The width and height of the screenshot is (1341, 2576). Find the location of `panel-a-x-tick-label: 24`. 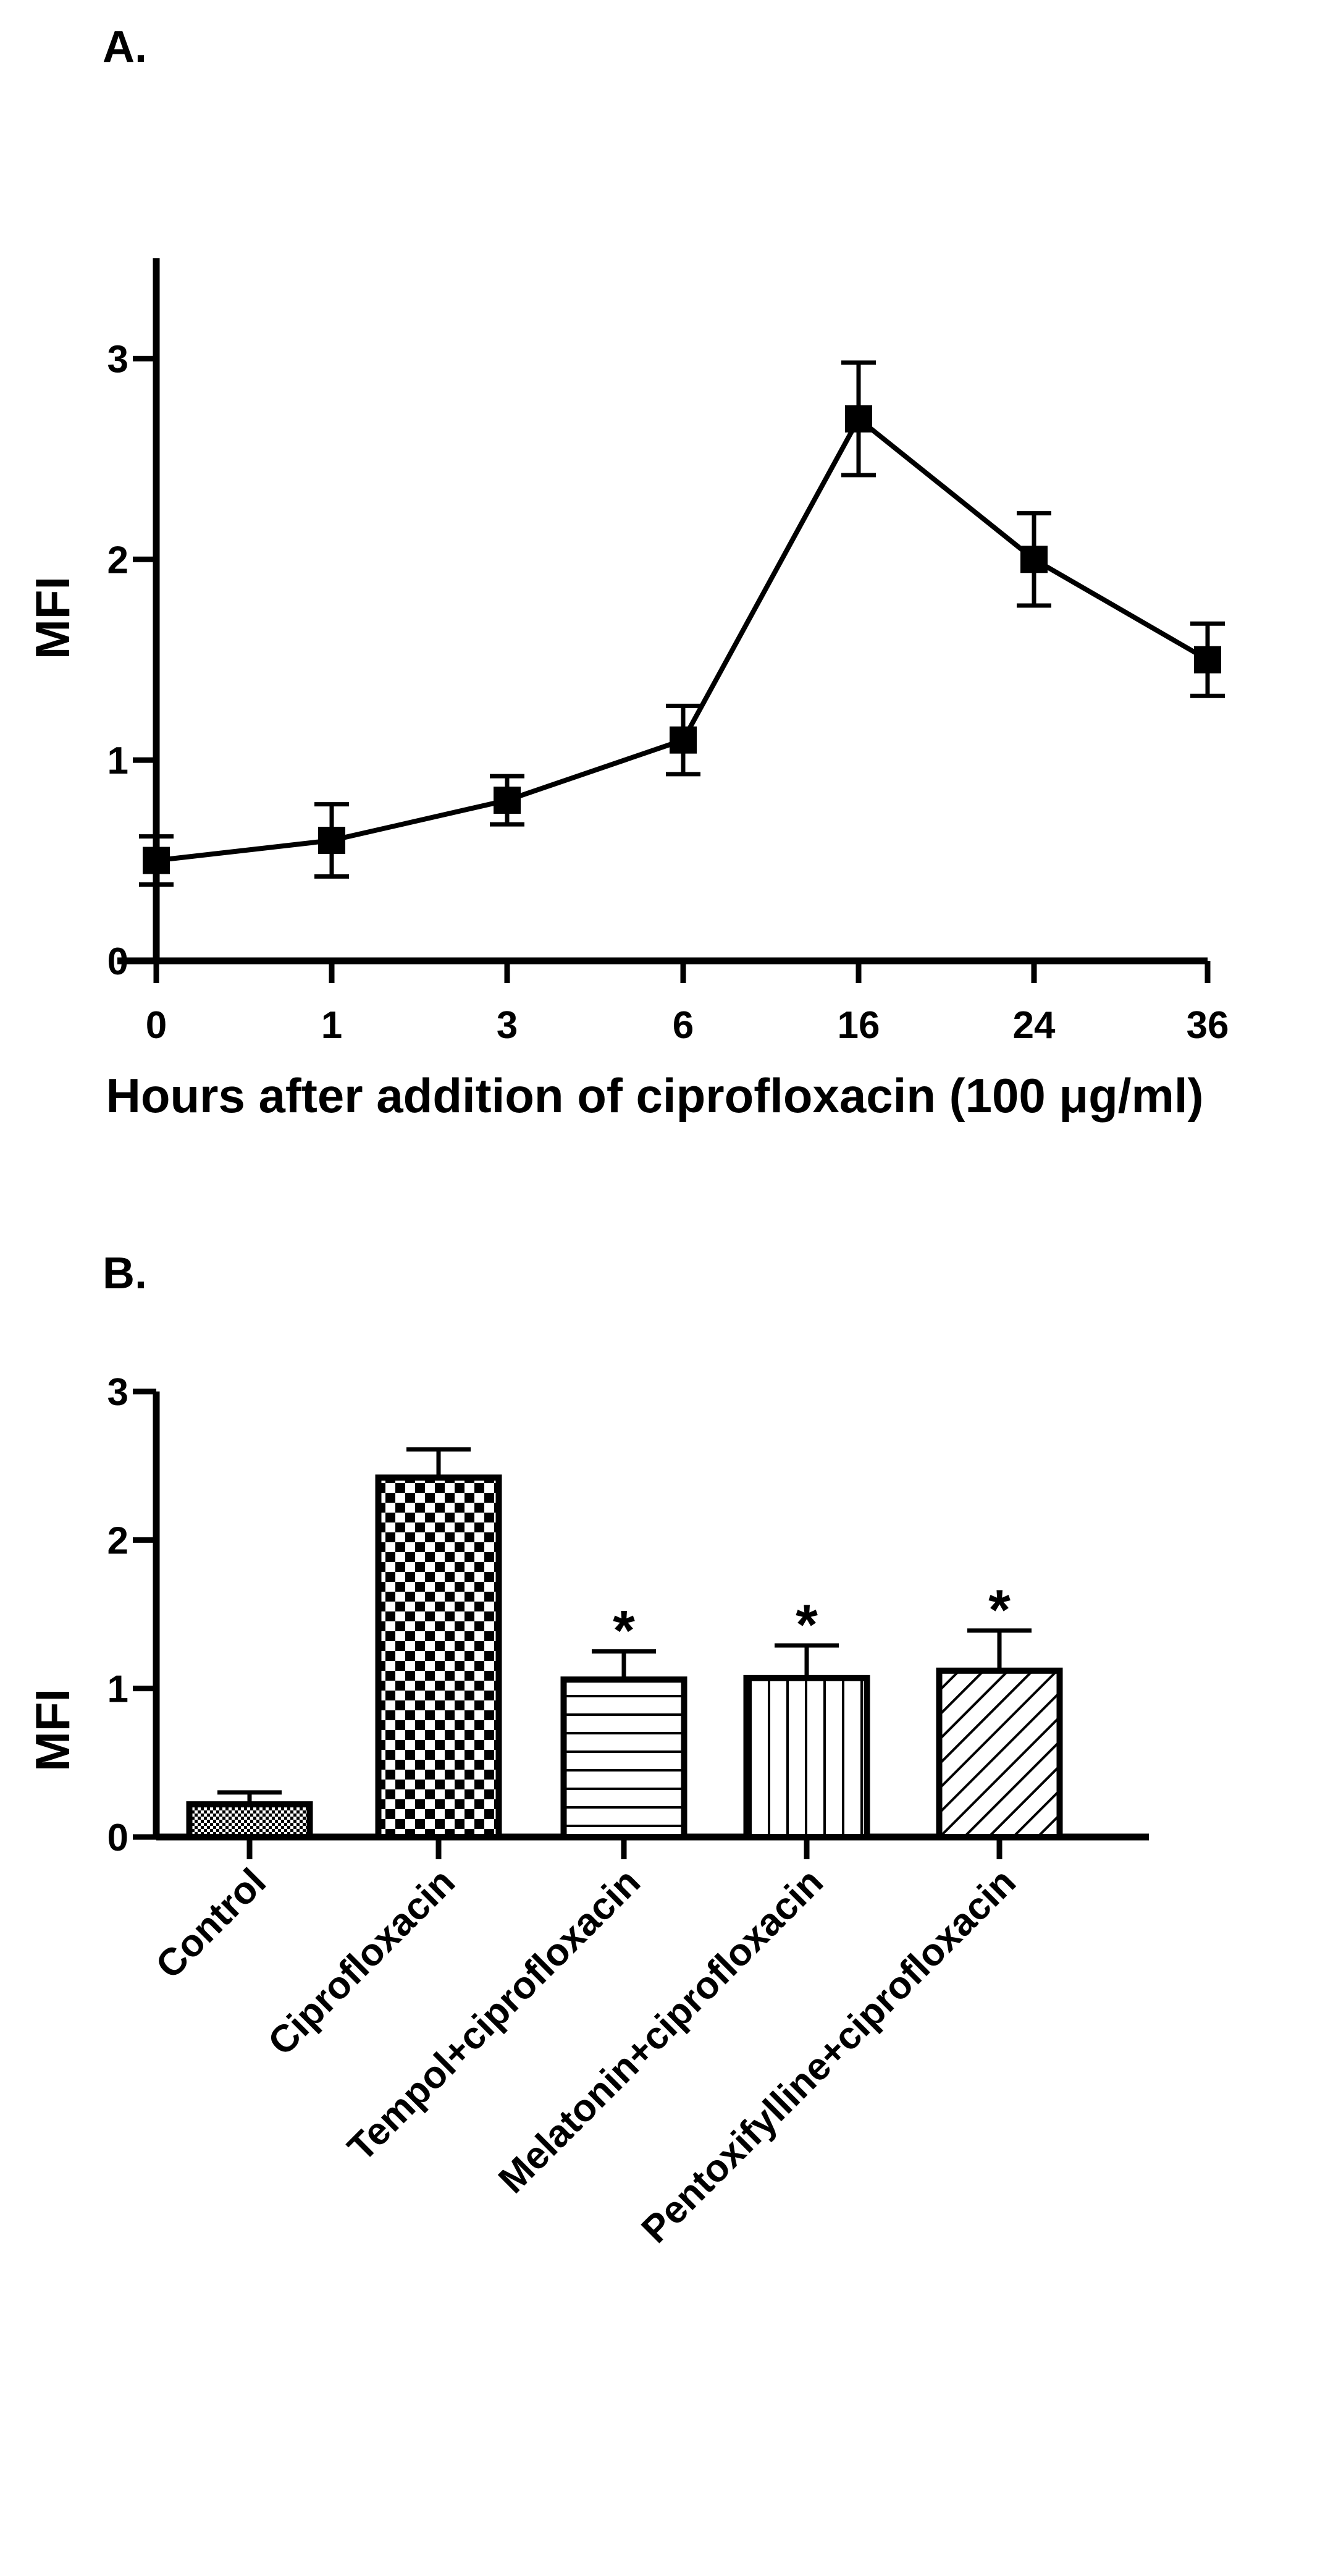

panel-a-x-tick-label: 24 is located at coordinates (1034, 1025).